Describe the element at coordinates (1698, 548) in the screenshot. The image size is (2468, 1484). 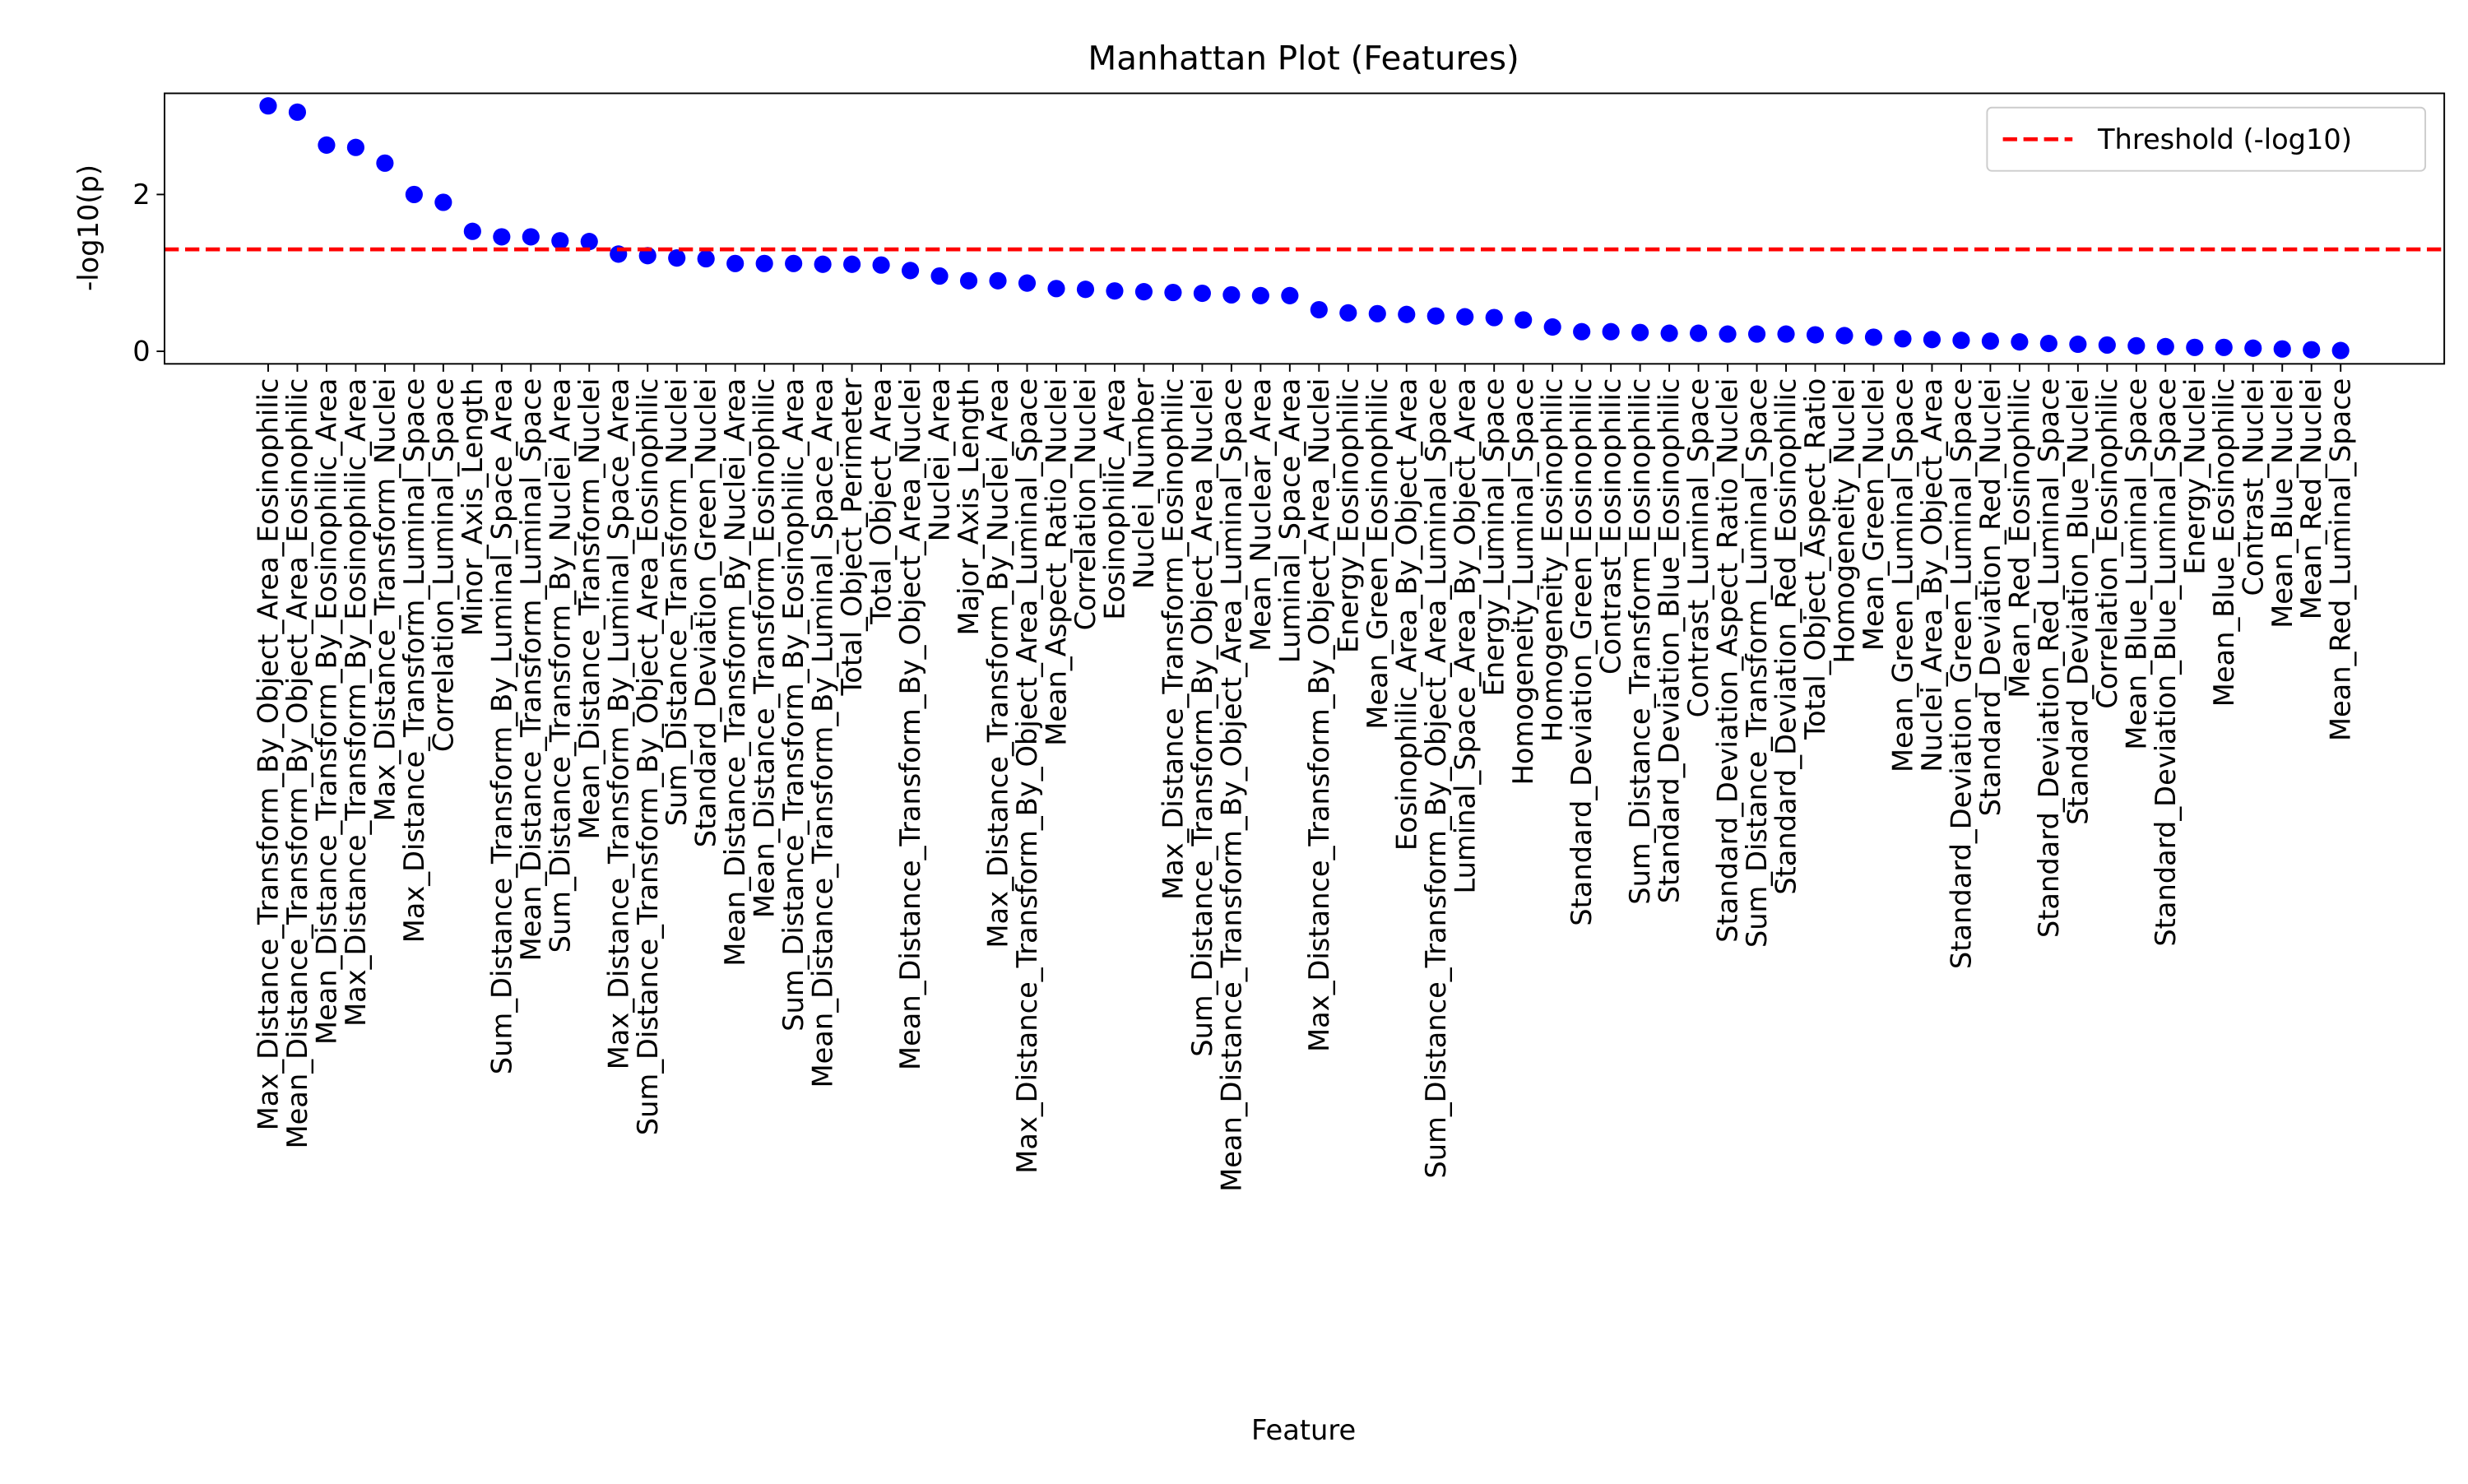
I see `x-tick-label: Contrast_Luminal_Space` at that location.